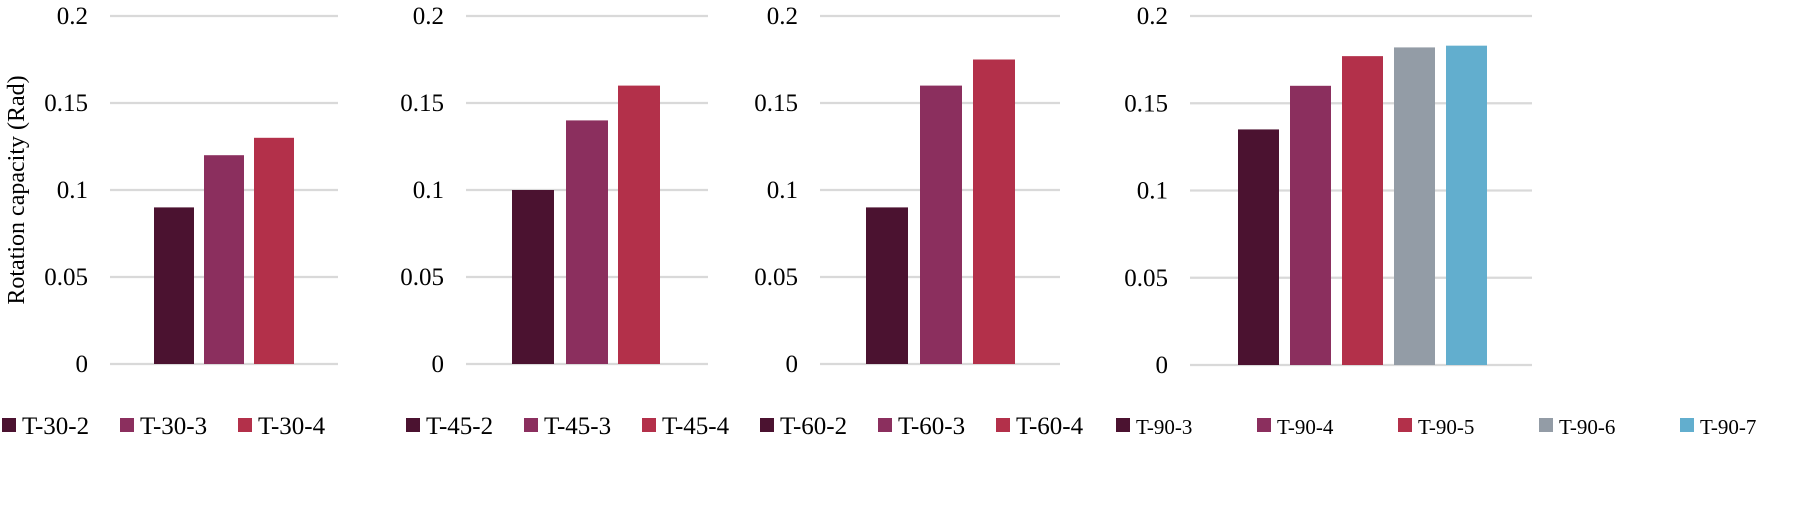 The height and width of the screenshot is (514, 1811). I want to click on legend-label: T-90-6, so click(1587, 427).